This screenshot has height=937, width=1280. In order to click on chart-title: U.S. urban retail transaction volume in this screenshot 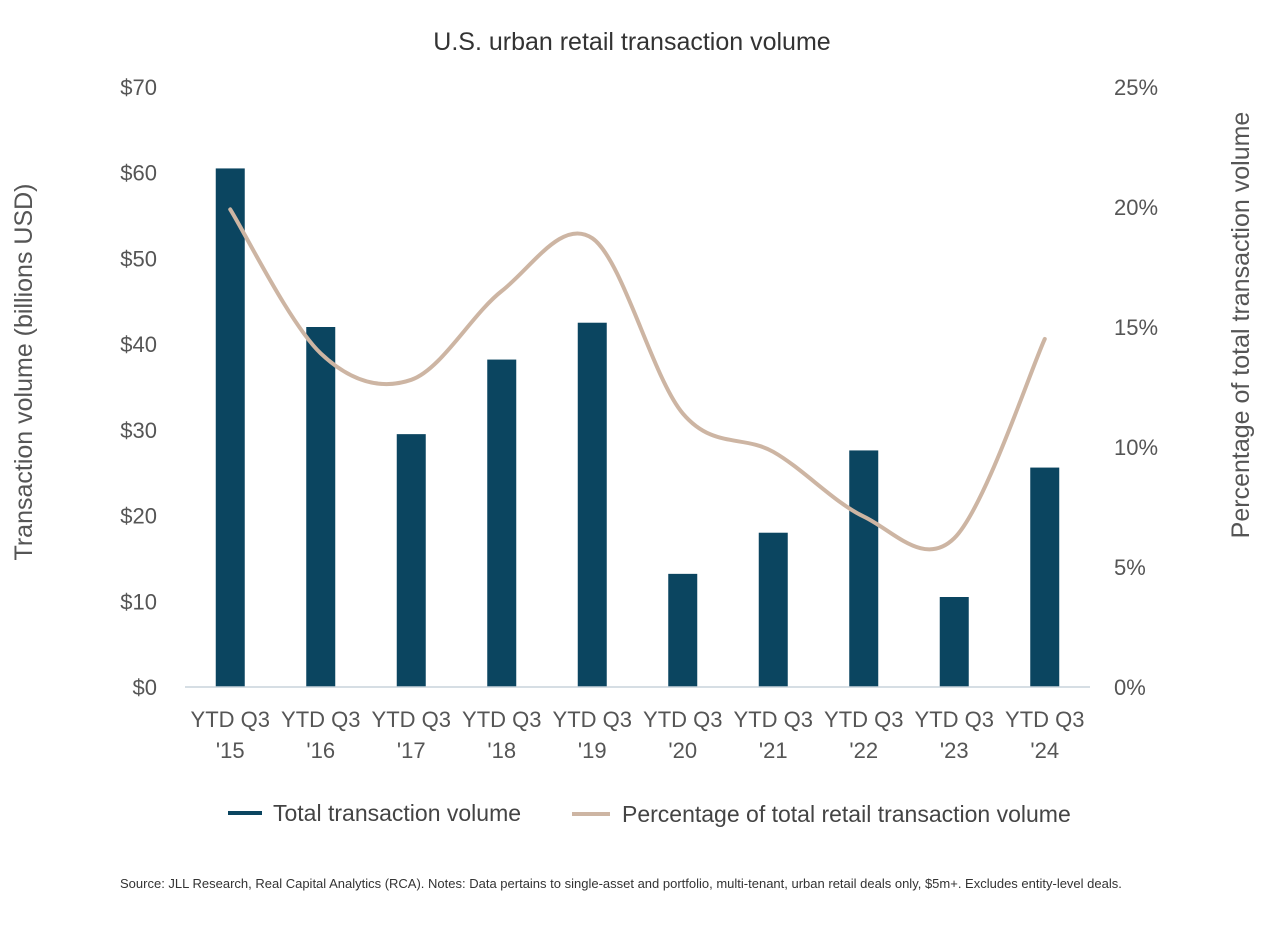, I will do `click(631, 42)`.